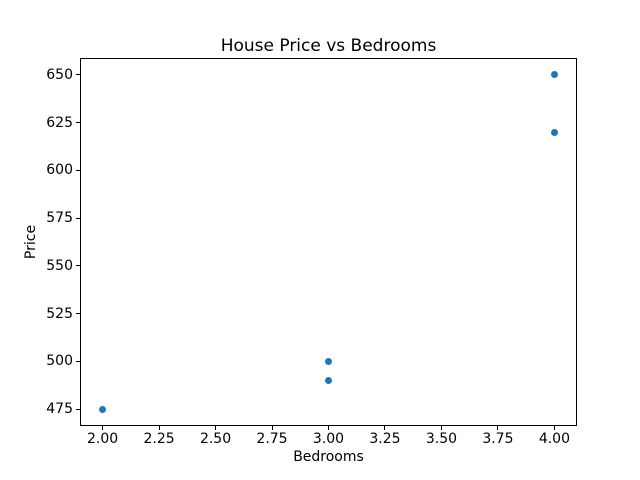 The width and height of the screenshot is (640, 480). I want to click on chart-title: House Price vs Bedrooms, so click(328, 46).